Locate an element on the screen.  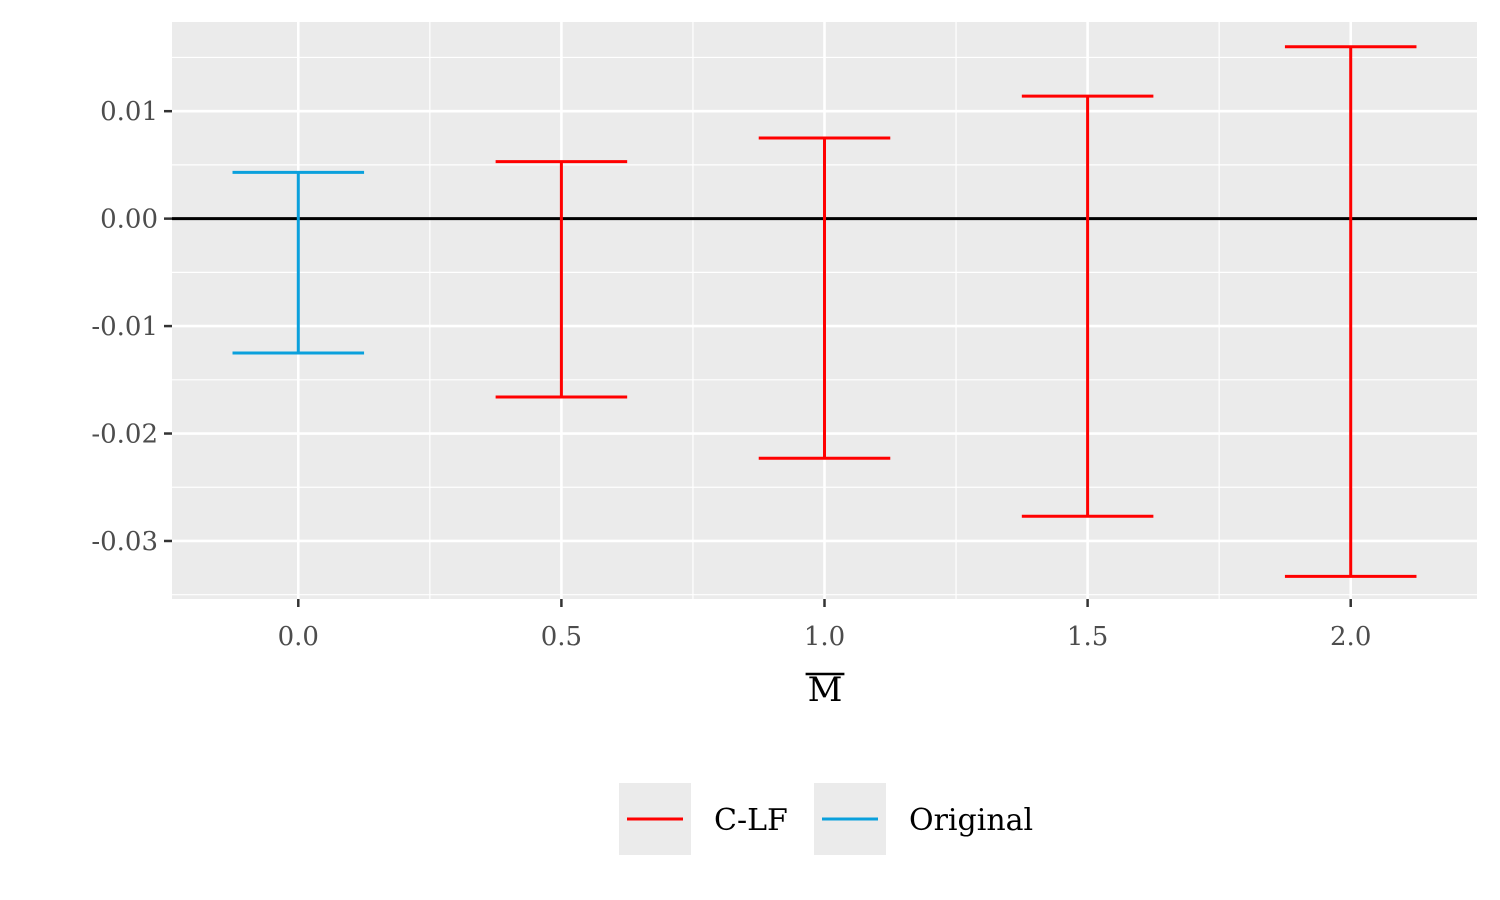
legend-item-original: Original is located at coordinates (923, 819).